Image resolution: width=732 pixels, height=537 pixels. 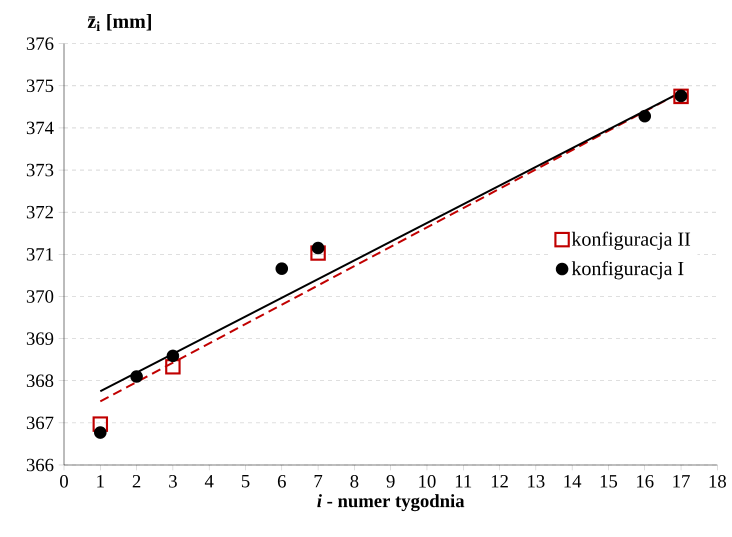 I want to click on x-tick-label: 0, so click(x=64, y=481).